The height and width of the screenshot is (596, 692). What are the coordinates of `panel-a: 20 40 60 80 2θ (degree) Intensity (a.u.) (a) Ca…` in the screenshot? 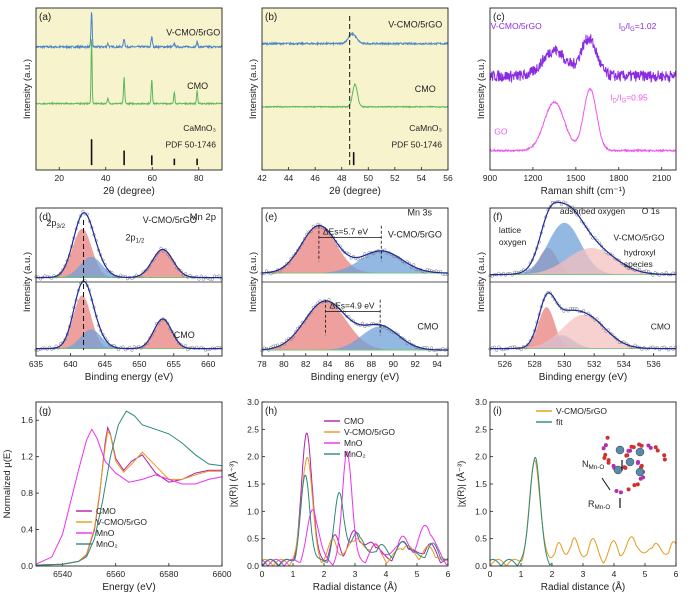 It's located at (122, 102).